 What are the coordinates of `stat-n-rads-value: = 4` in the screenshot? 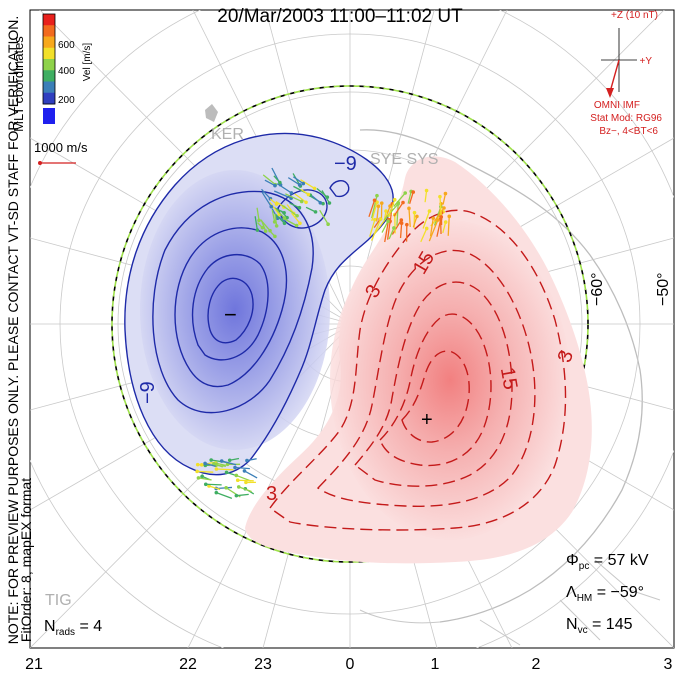 It's located at (91, 626).